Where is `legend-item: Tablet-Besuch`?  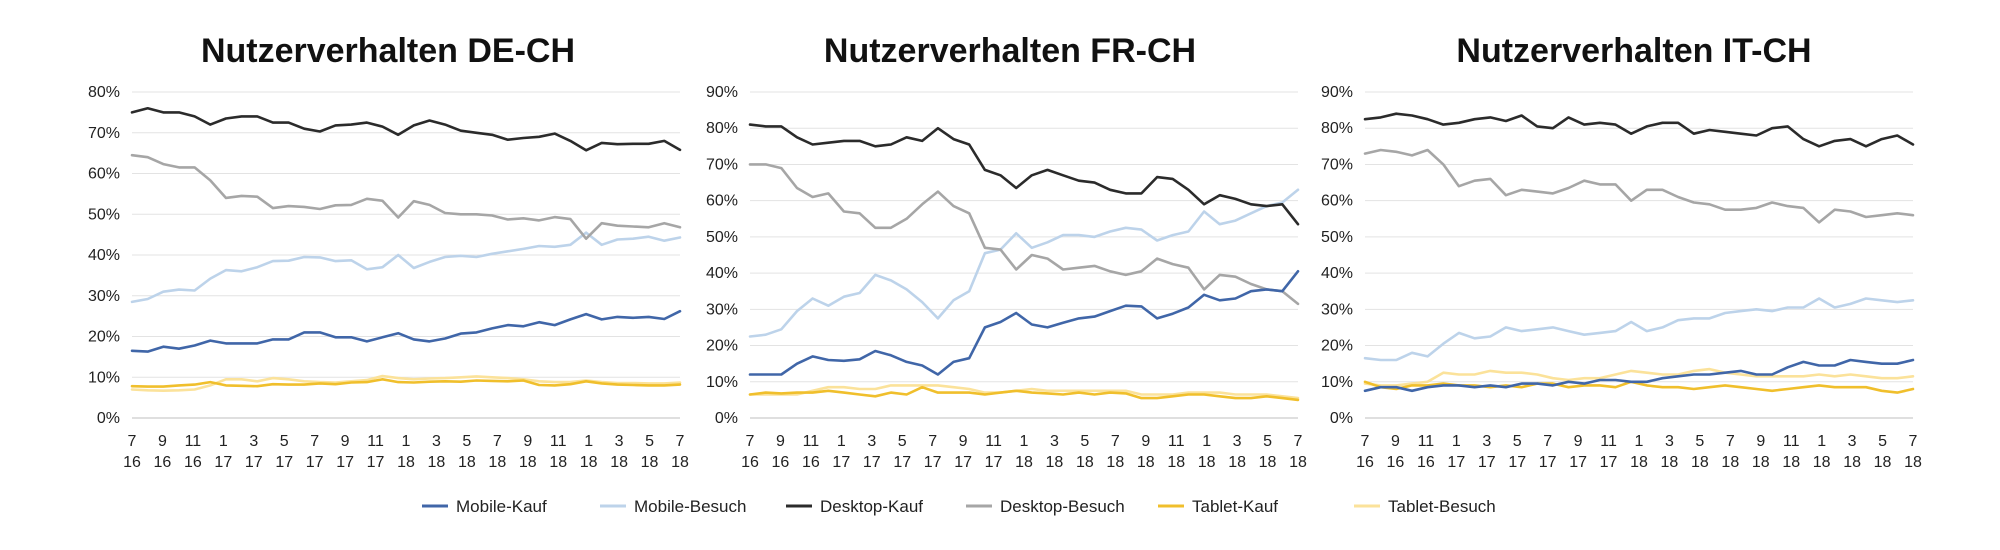
legend-item: Tablet-Besuch is located at coordinates (1425, 506).